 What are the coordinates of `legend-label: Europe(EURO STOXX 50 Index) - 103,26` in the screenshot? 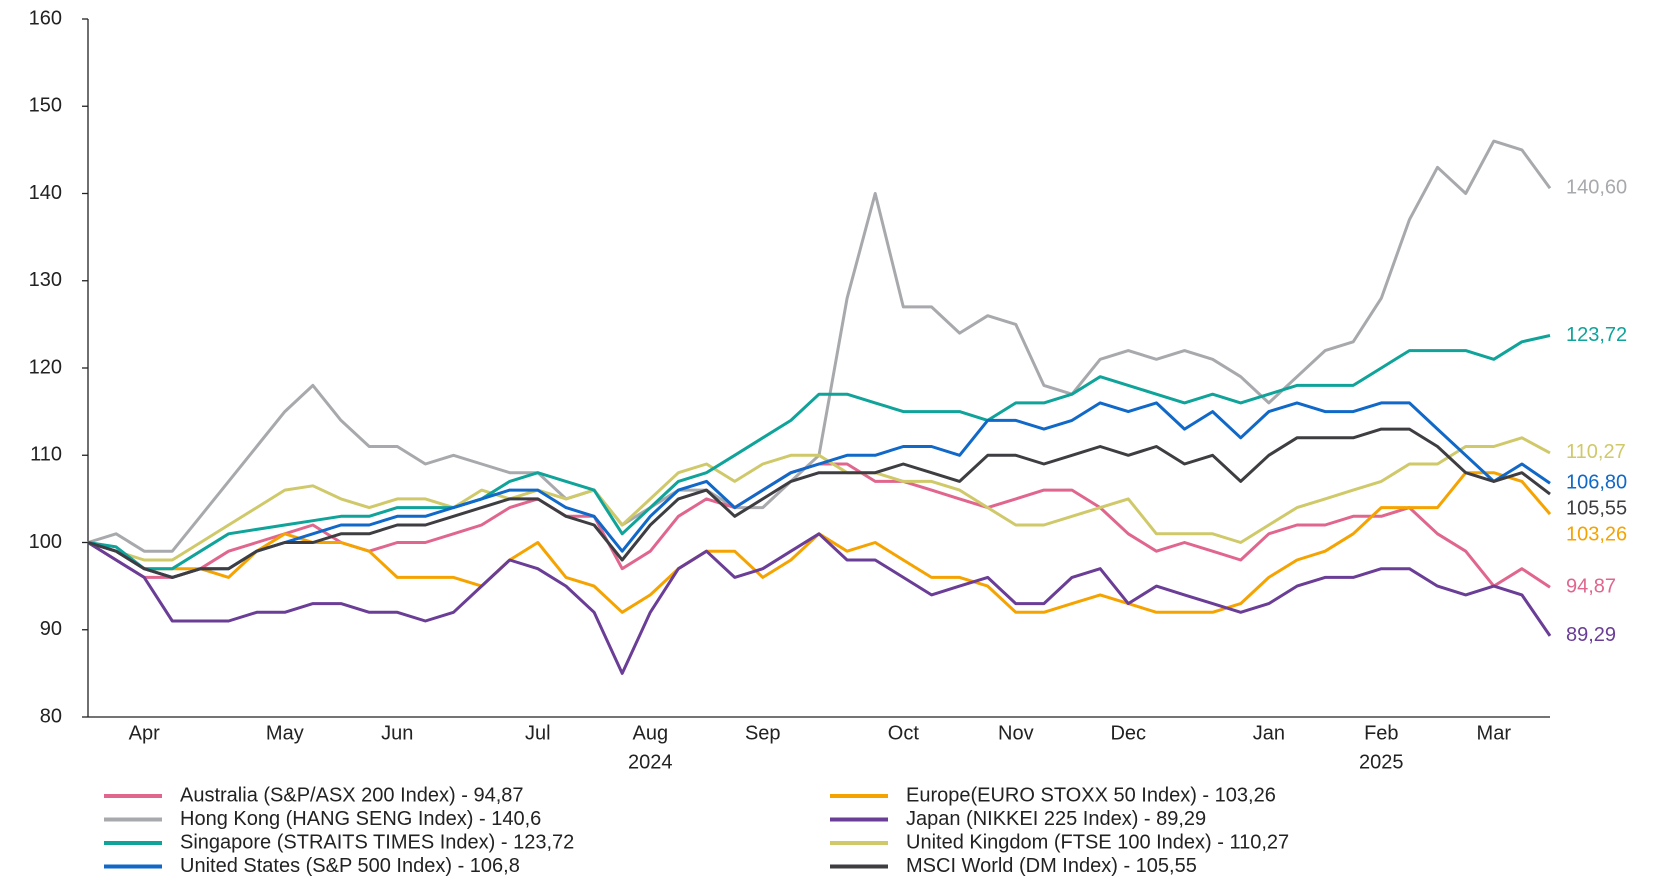 It's located at (1091, 795).